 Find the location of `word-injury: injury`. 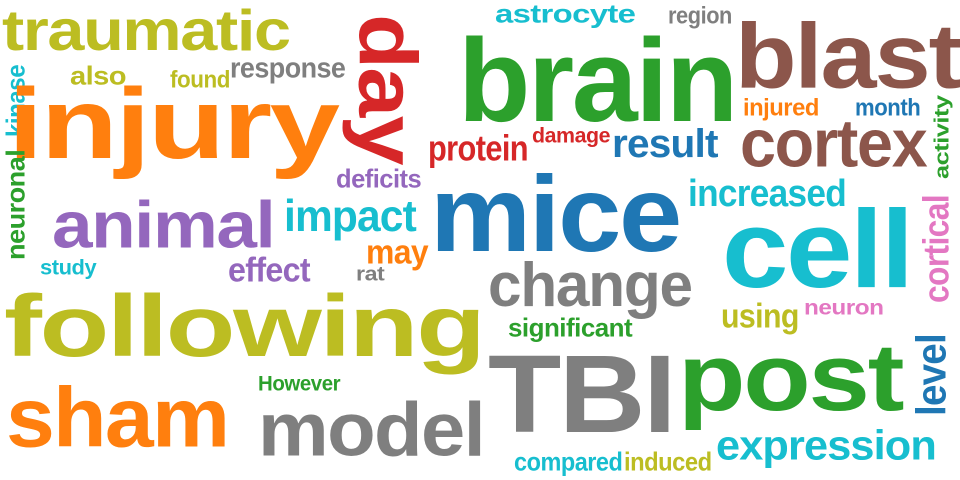

word-injury: injury is located at coordinates (174, 123).